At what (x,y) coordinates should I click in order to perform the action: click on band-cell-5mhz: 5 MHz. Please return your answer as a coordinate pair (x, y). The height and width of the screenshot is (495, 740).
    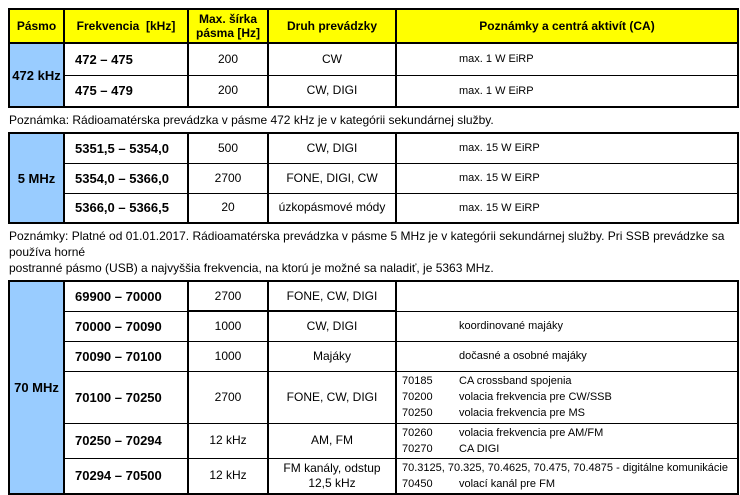
    Looking at the image, I should click on (36, 178).